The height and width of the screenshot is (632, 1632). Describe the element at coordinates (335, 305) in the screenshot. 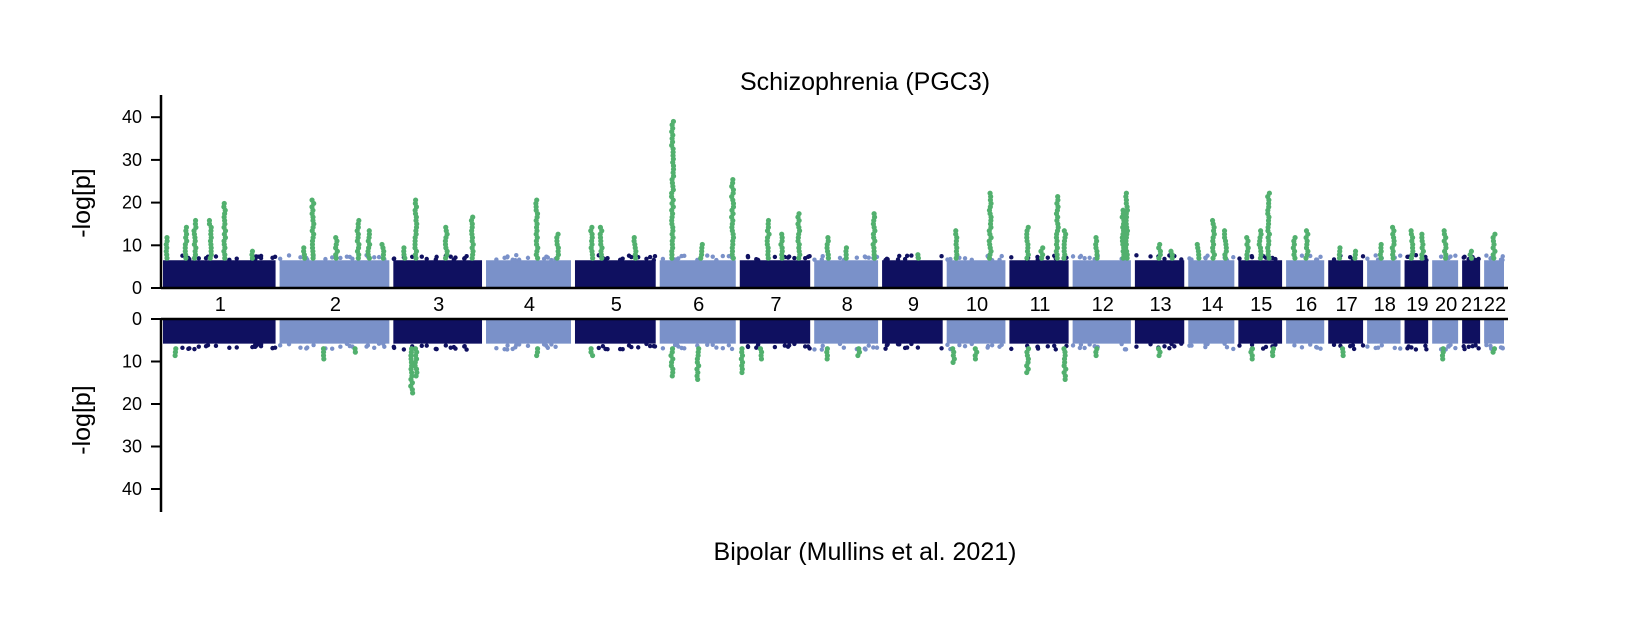

I see `chromosome-label-2: 2` at that location.